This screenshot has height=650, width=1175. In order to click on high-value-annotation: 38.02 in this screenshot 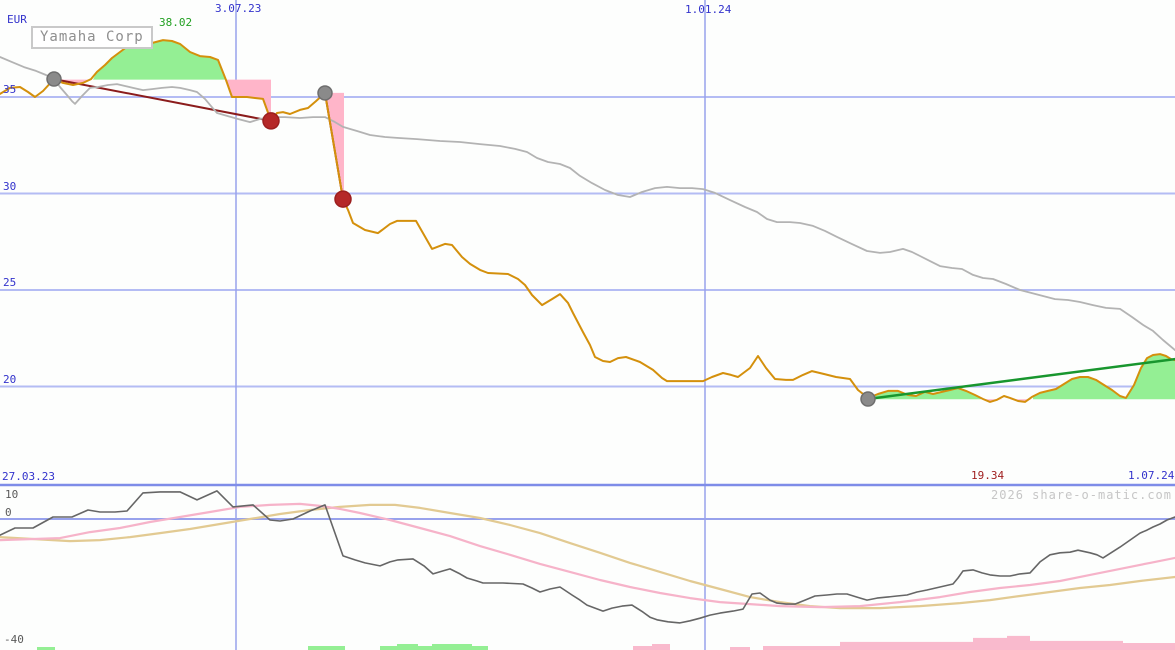, I will do `click(176, 22)`.